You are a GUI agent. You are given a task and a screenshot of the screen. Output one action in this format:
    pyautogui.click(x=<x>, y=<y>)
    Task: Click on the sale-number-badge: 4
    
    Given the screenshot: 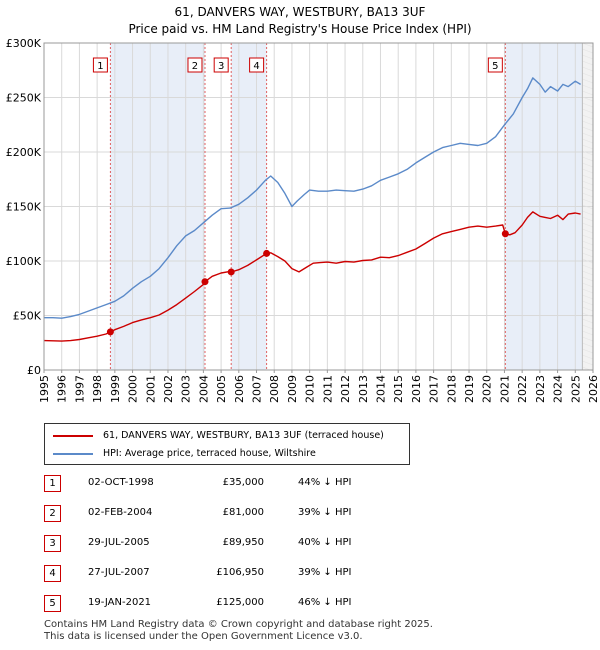 What is the action you would take?
    pyautogui.click(x=52, y=573)
    